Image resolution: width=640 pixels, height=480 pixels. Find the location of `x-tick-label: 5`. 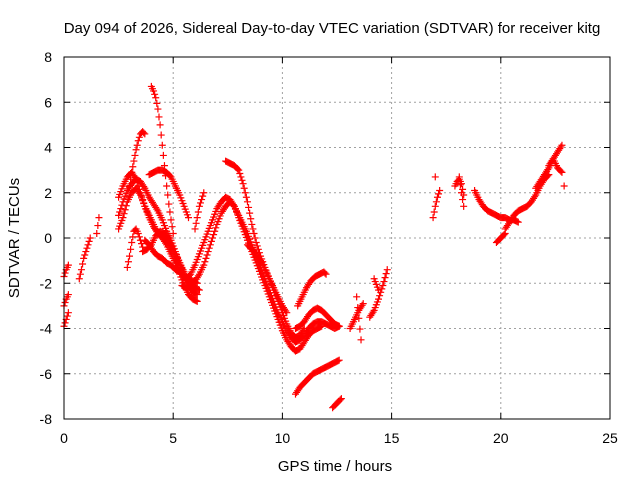

x-tick-label: 5 is located at coordinates (173, 438).